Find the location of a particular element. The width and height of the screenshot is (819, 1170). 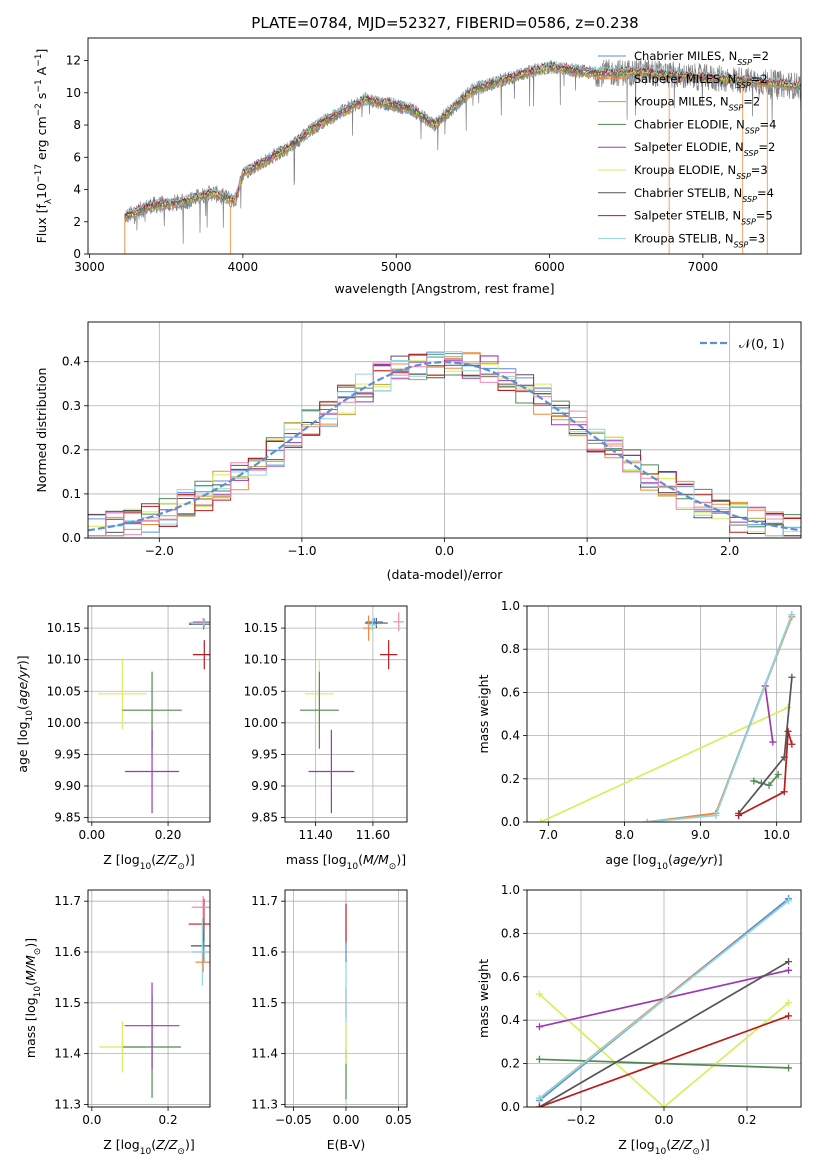

weight-line-chabrier_elodie is located at coordinates (766, 780).